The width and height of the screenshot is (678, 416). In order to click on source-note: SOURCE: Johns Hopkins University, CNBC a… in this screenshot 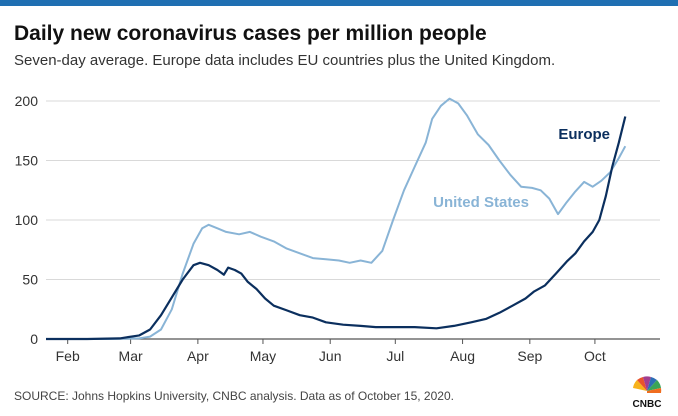, I will do `click(234, 396)`.